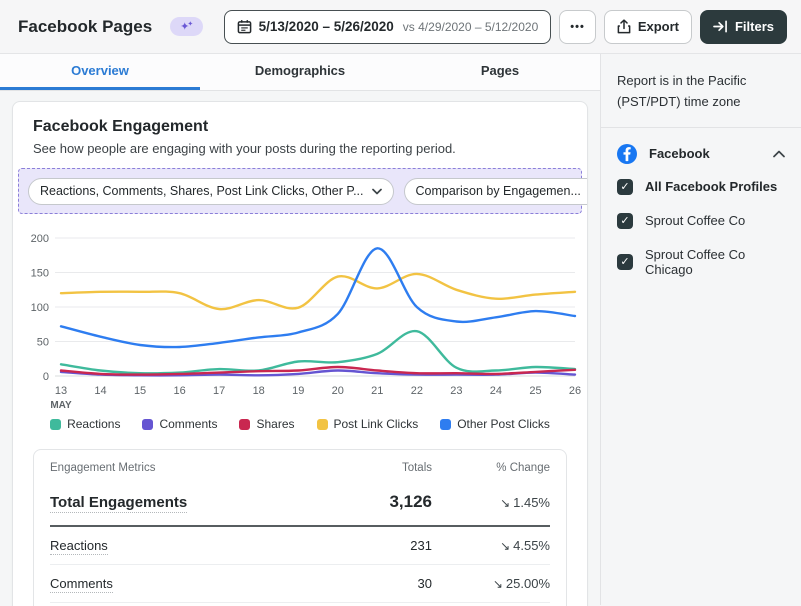 Image resolution: width=801 pixels, height=606 pixels. I want to click on report-tabs: Overview Demographics Pages, so click(300, 72).